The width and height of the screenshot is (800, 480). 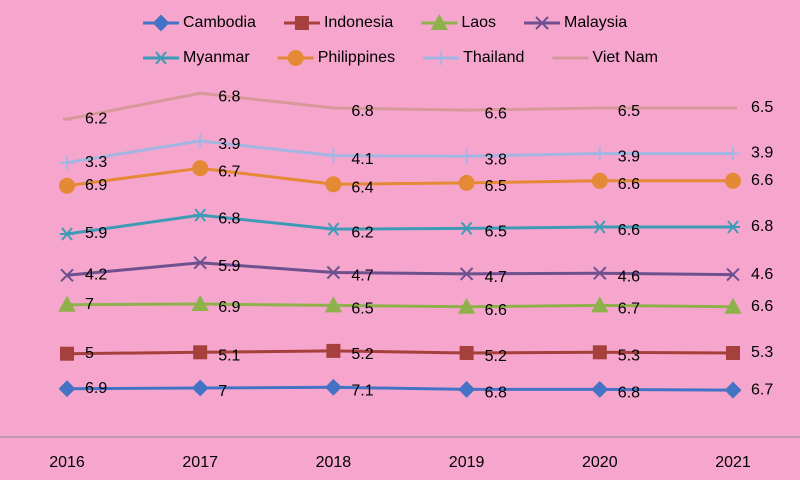 I want to click on data-label: 4.2, so click(x=96, y=275).